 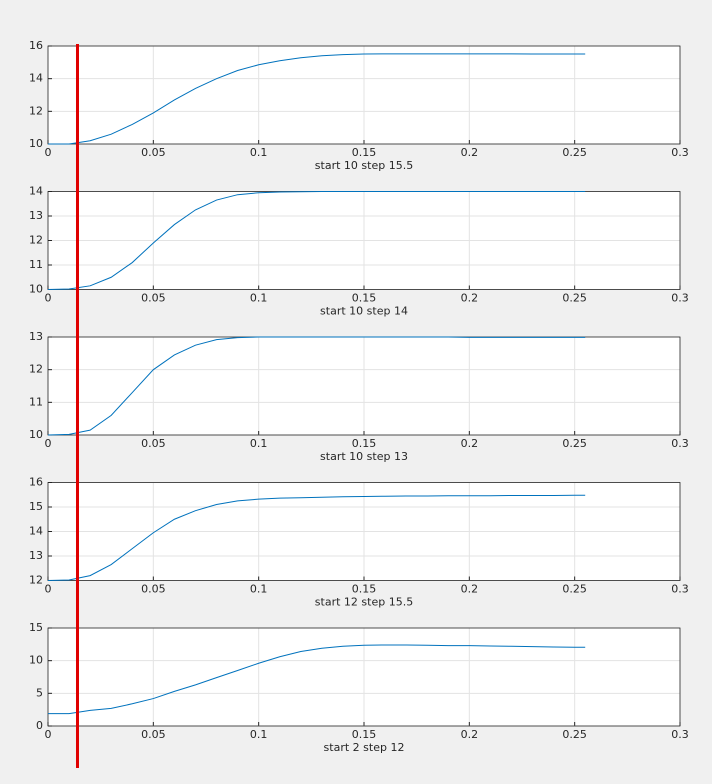 I want to click on x-axis-label: start 10 step 14, so click(x=364, y=311).